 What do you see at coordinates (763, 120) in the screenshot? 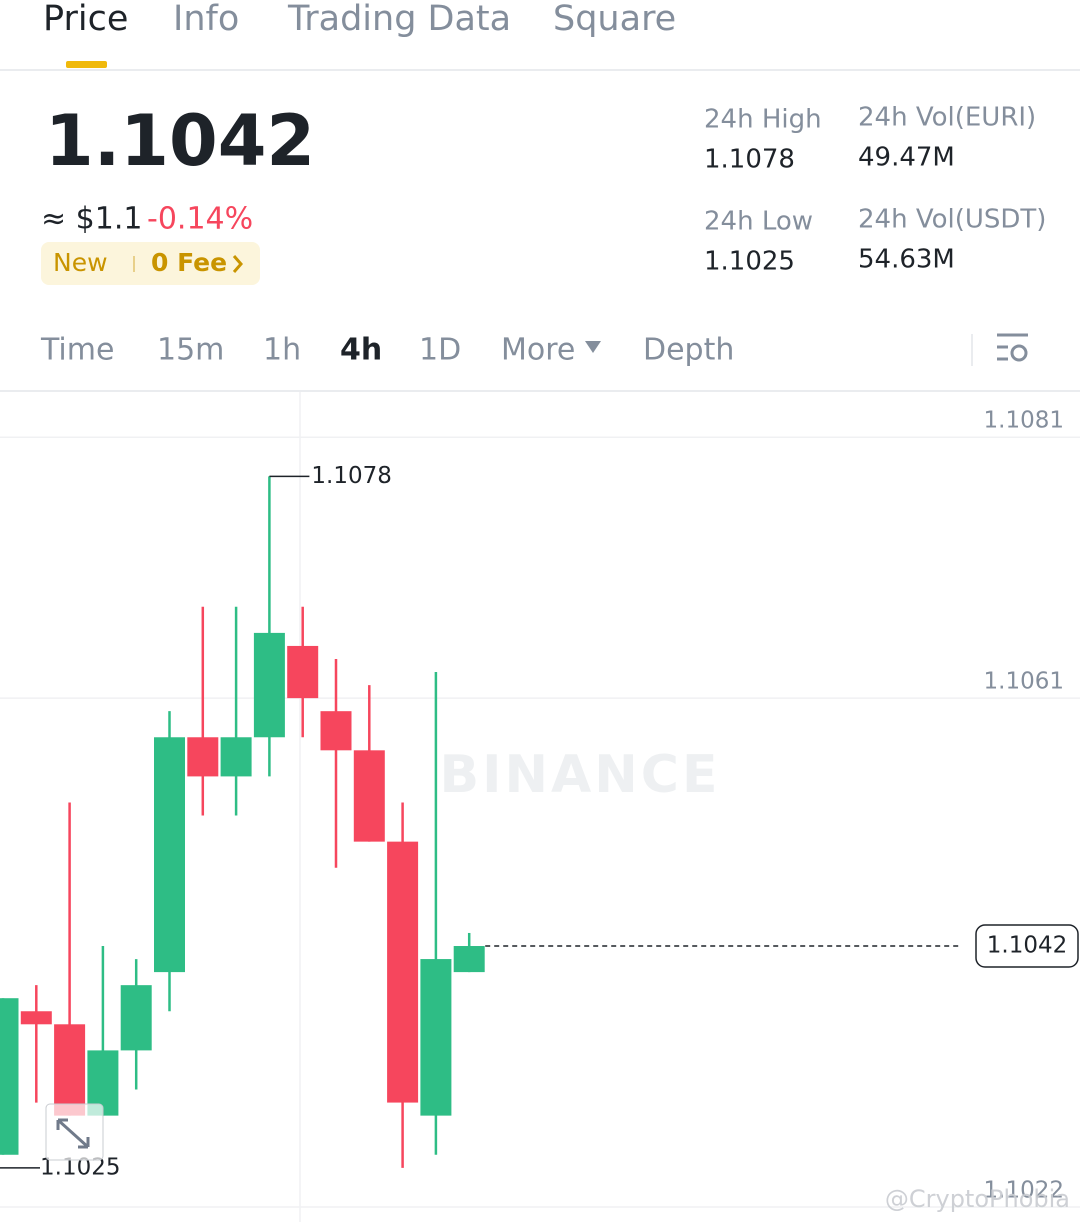
I see `stat-label: 24h High` at bounding box center [763, 120].